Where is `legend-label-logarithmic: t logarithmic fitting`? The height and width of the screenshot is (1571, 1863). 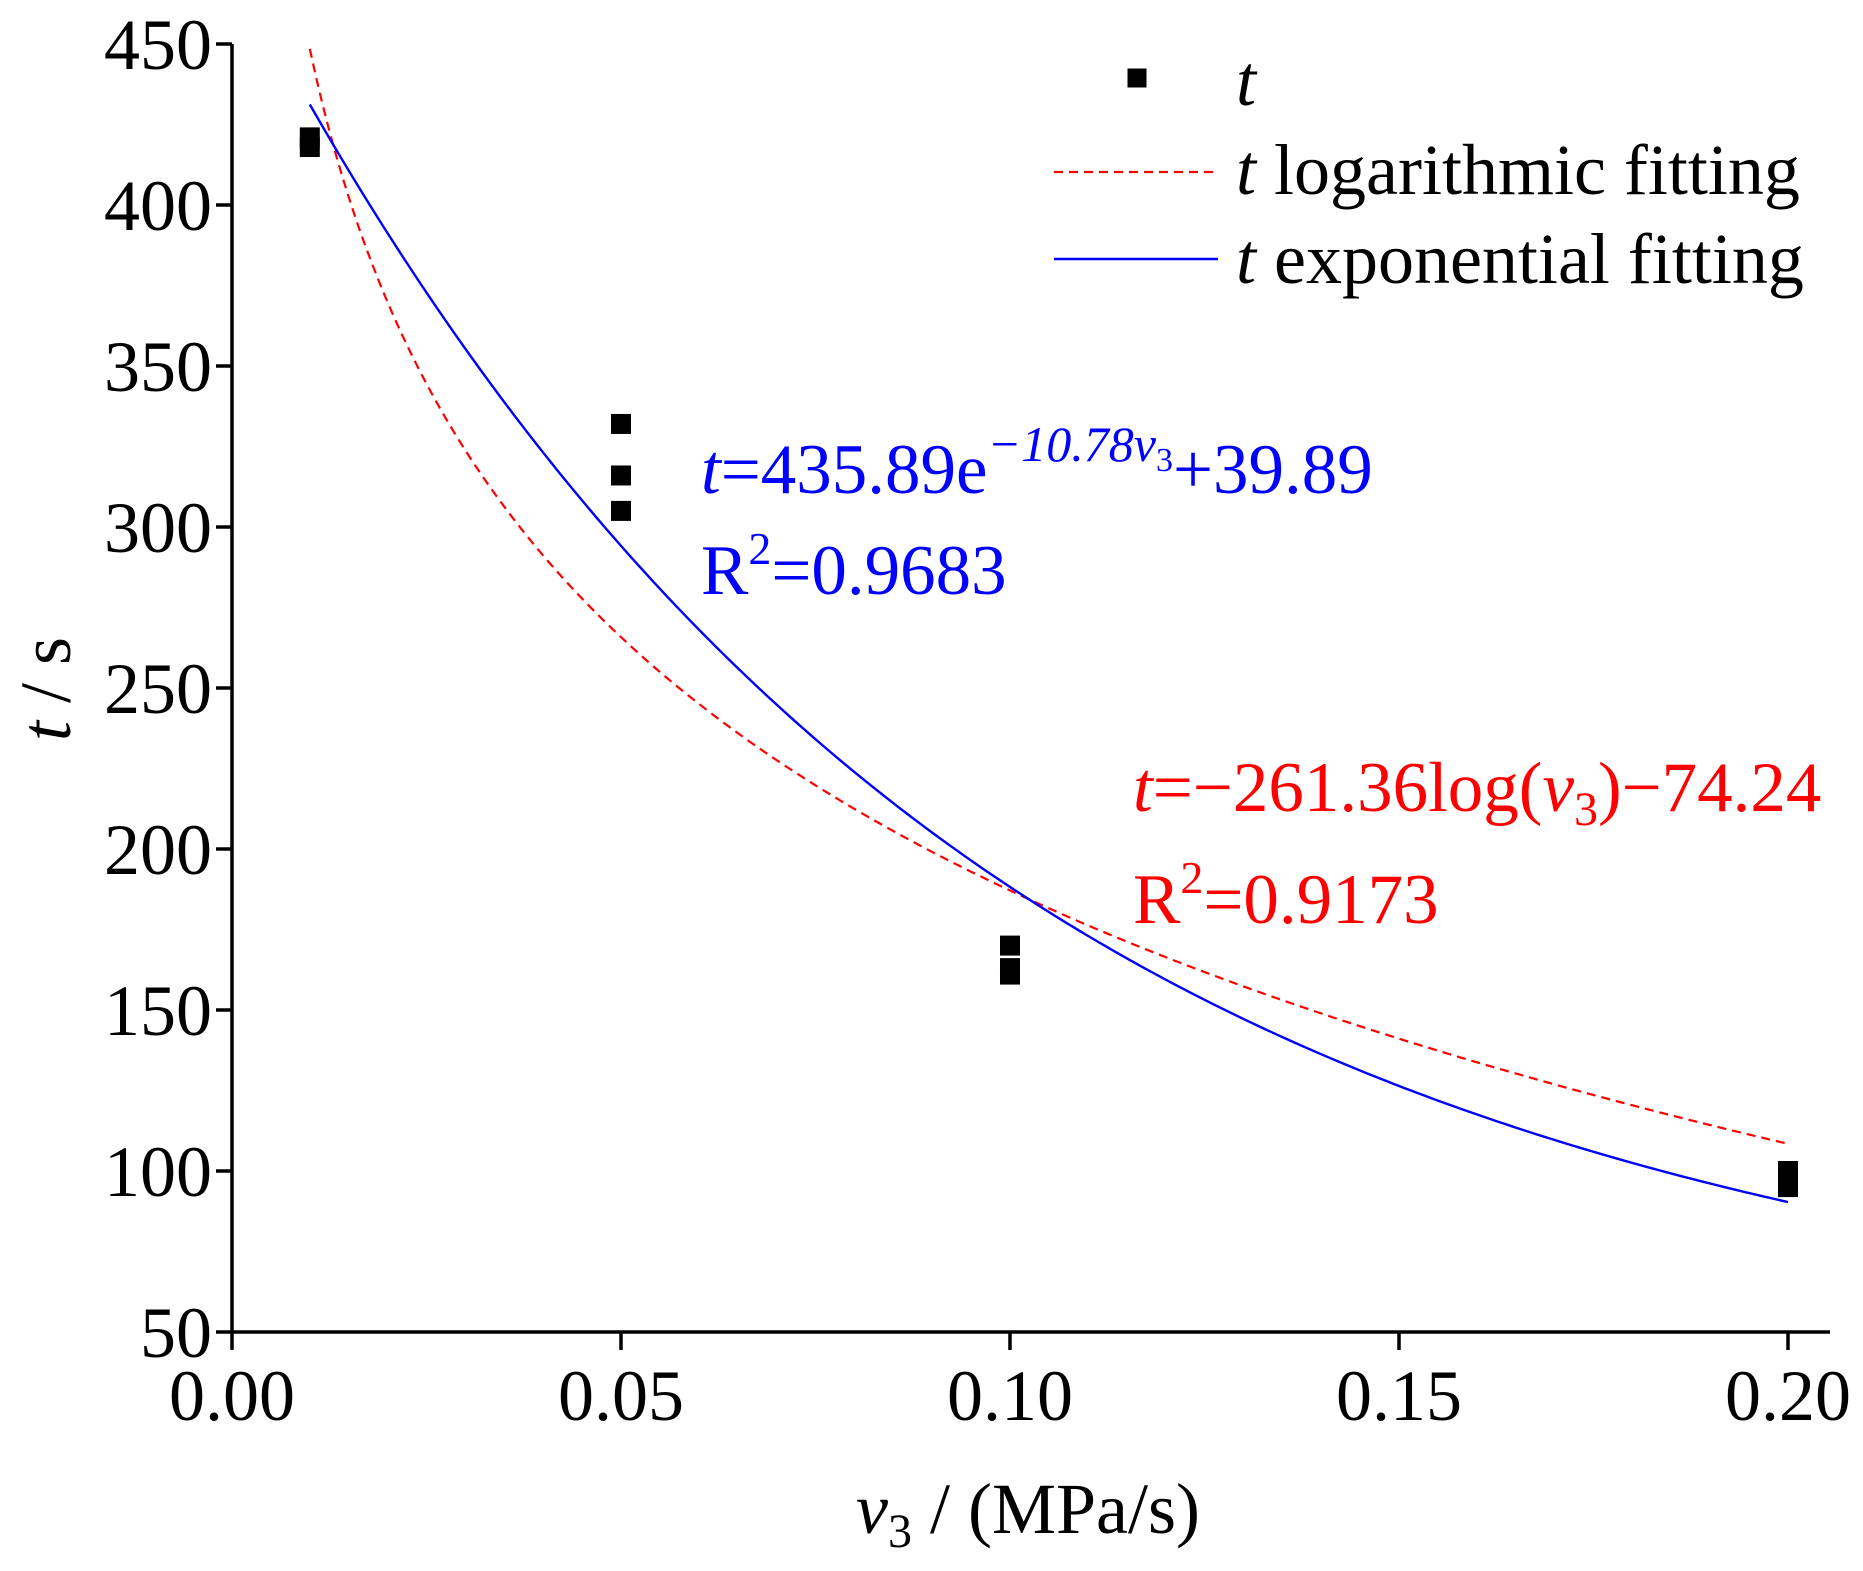
legend-label-logarithmic: t logarithmic fitting is located at coordinates (1518, 170).